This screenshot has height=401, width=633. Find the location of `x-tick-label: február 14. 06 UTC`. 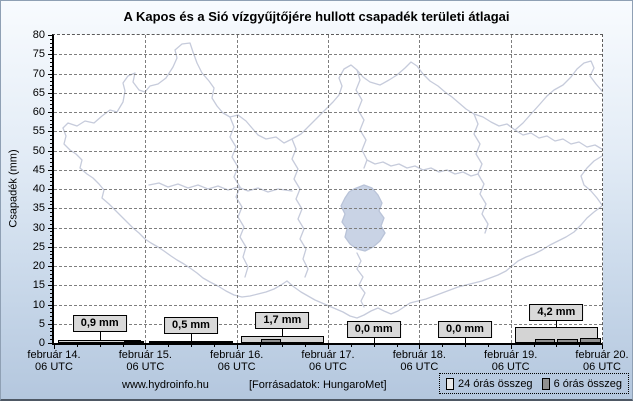

x-tick-label: február 14. 06 UTC is located at coordinates (54, 361).